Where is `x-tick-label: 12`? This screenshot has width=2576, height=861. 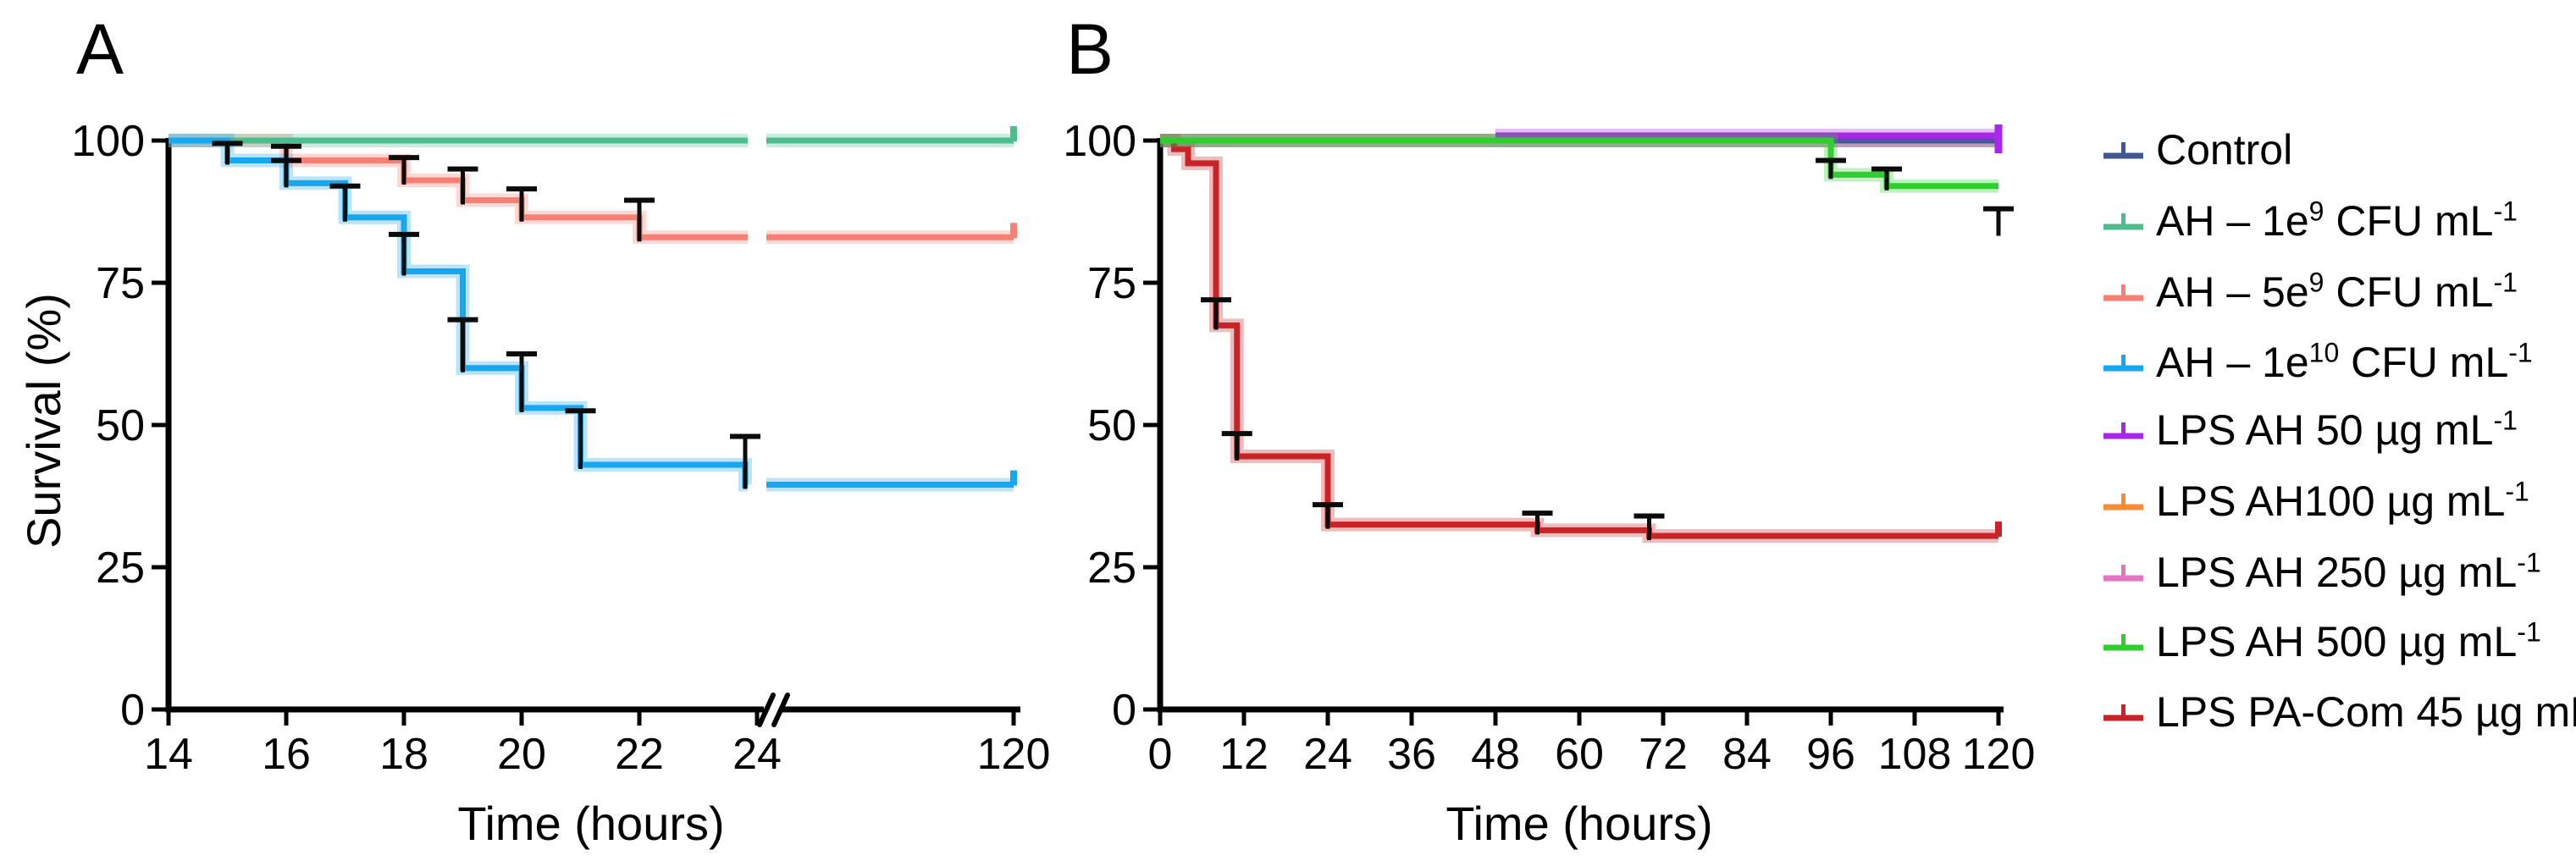 x-tick-label: 12 is located at coordinates (1244, 754).